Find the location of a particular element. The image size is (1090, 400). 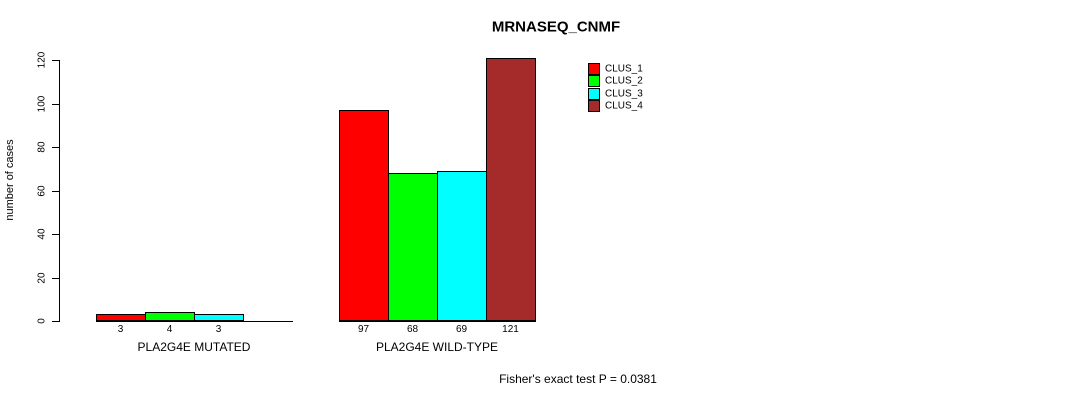

bar-clus_4-group2 is located at coordinates (511, 189).